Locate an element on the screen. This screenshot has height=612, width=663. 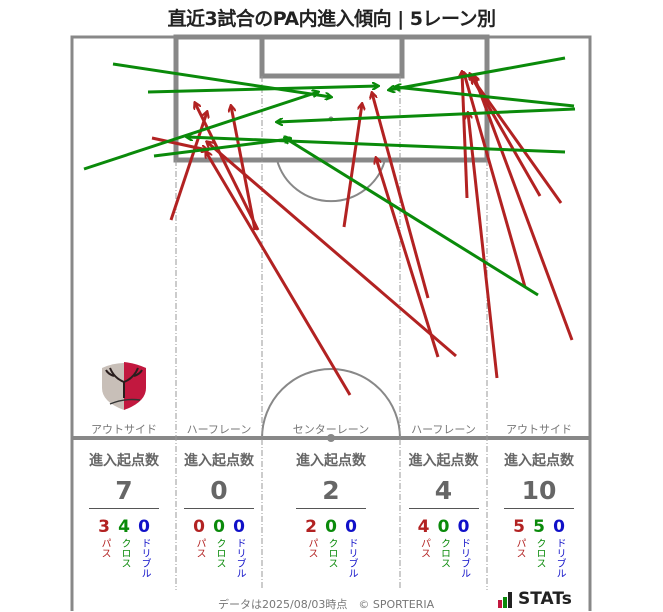
lane-label-right-outside: アウトサイド is located at coordinates (539, 429).